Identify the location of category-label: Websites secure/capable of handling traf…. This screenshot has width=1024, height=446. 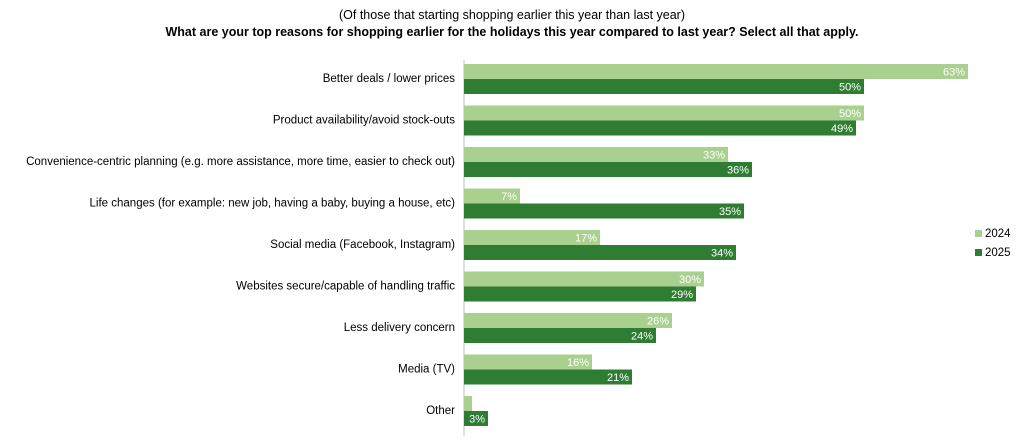
(345, 287).